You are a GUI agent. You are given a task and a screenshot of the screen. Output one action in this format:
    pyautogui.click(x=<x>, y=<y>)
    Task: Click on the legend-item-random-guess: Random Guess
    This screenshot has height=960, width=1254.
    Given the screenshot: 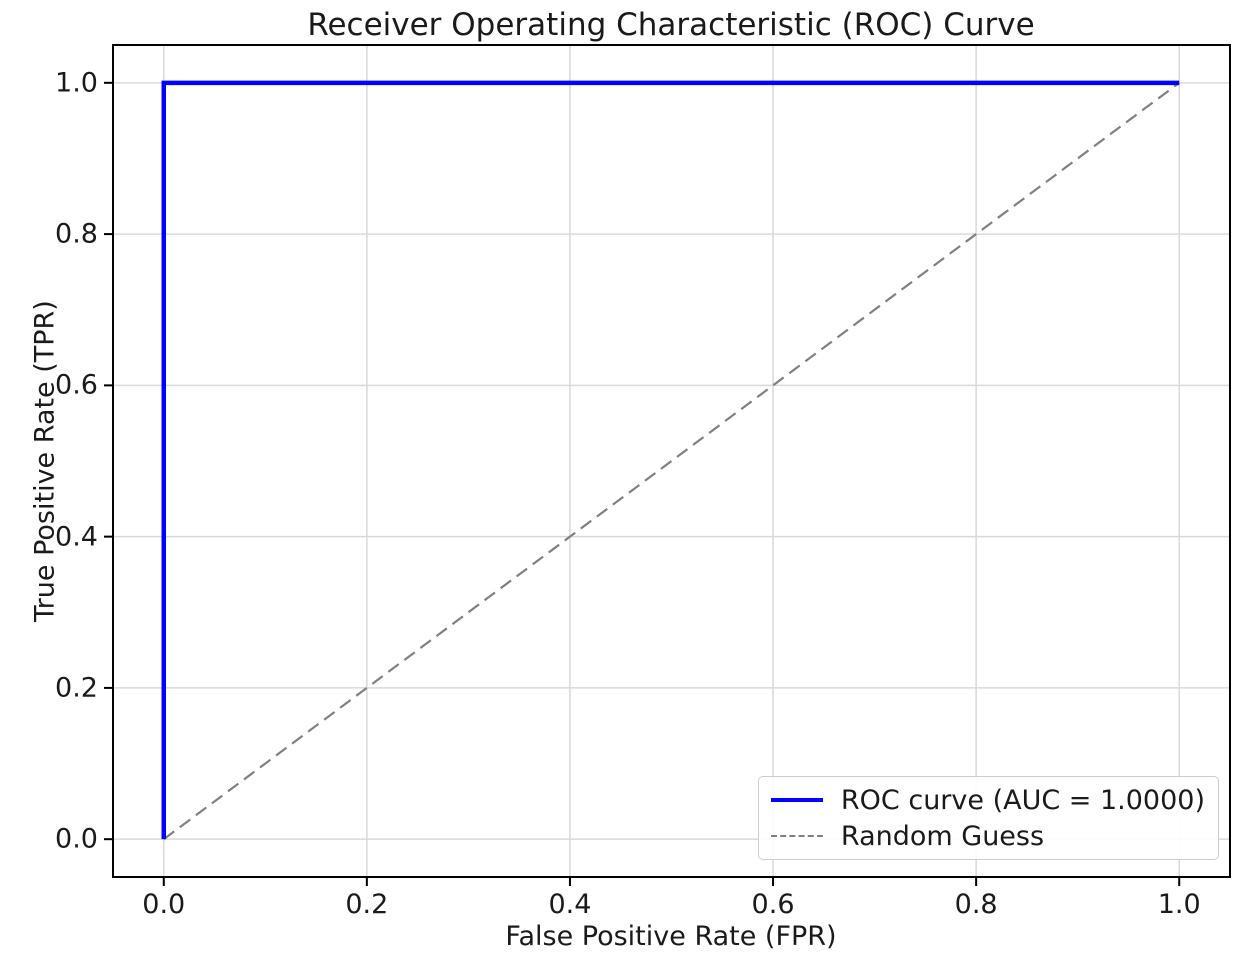 What is the action you would take?
    pyautogui.click(x=987, y=836)
    